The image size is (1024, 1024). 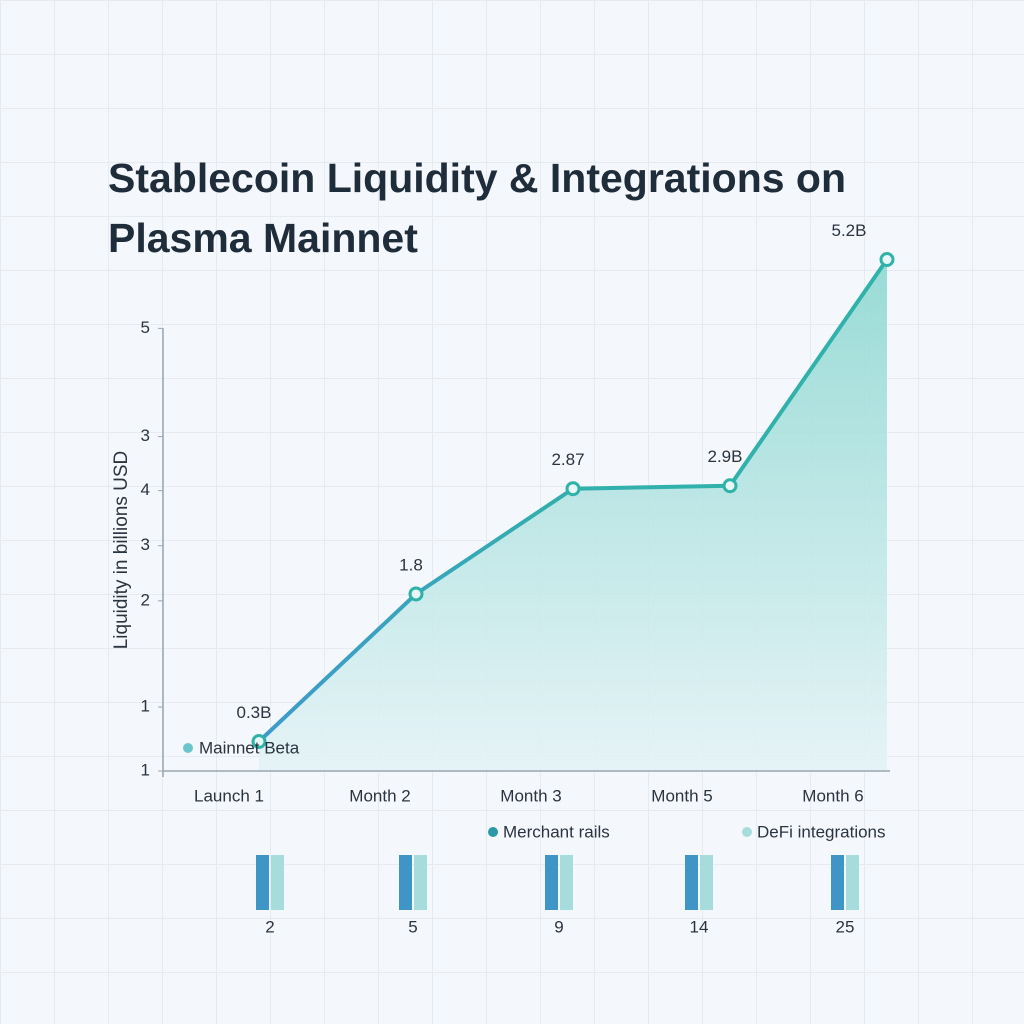 What do you see at coordinates (379, 795) in the screenshot?
I see `x-tick-label: Month 2` at bounding box center [379, 795].